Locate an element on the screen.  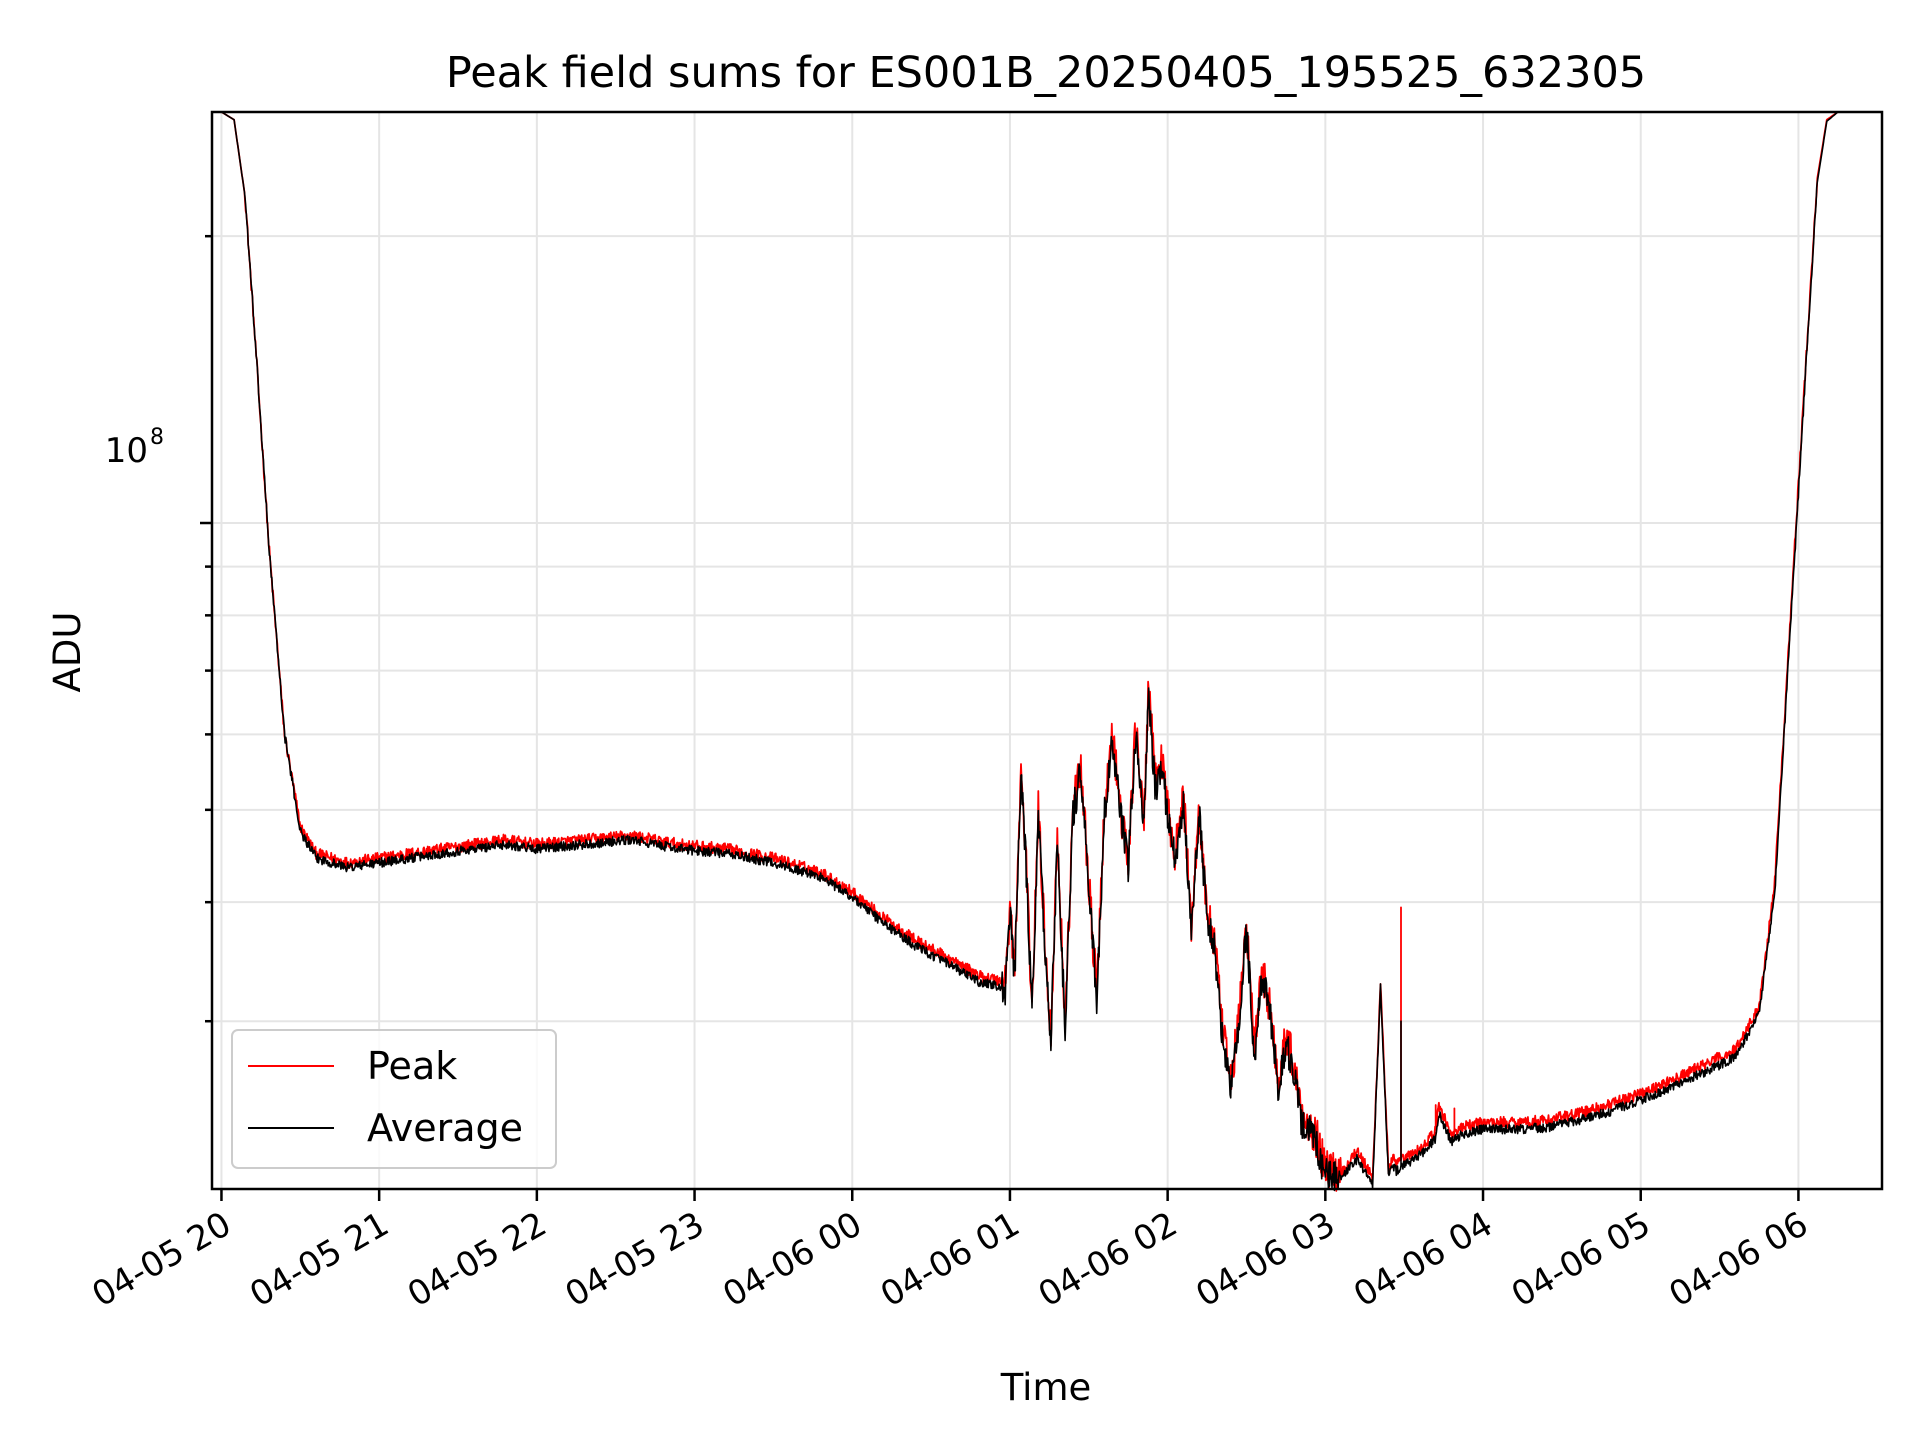
y-tick-exponent: 8 is located at coordinates (157, 437).